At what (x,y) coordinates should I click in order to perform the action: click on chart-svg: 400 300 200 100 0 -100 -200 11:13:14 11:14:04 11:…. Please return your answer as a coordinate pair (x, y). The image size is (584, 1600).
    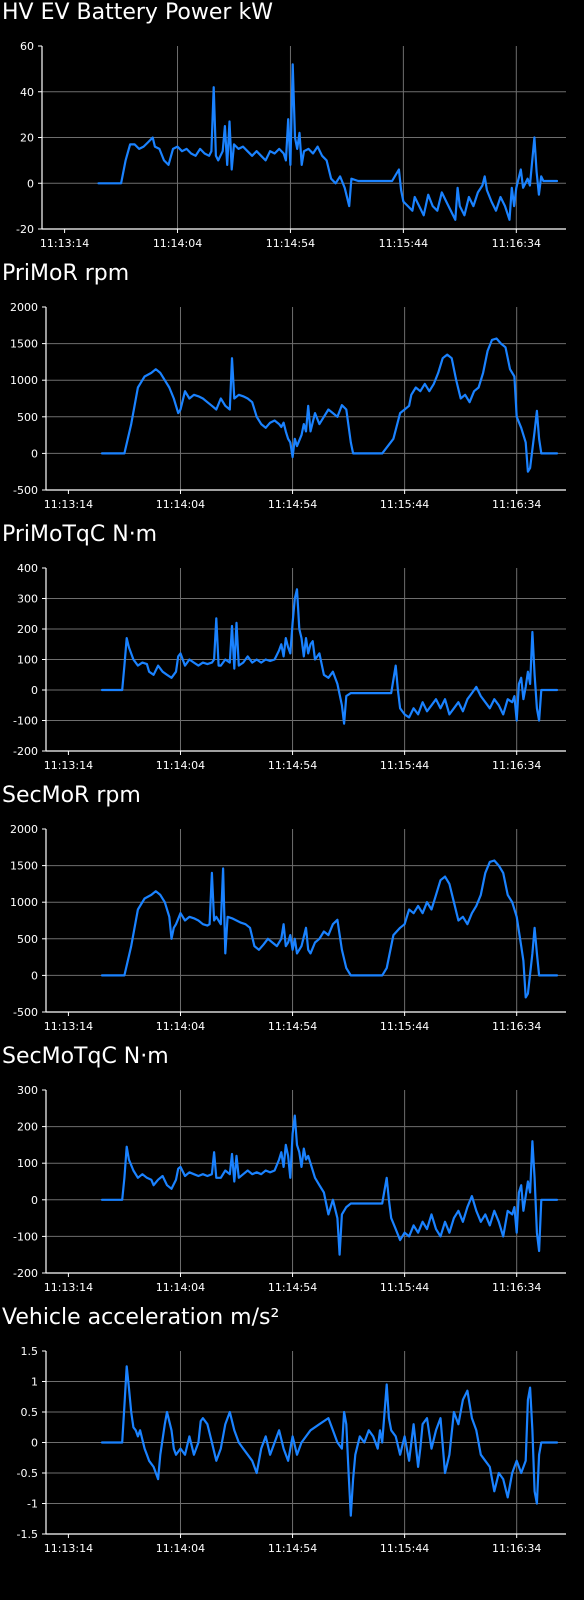
    Looking at the image, I should click on (289, 667).